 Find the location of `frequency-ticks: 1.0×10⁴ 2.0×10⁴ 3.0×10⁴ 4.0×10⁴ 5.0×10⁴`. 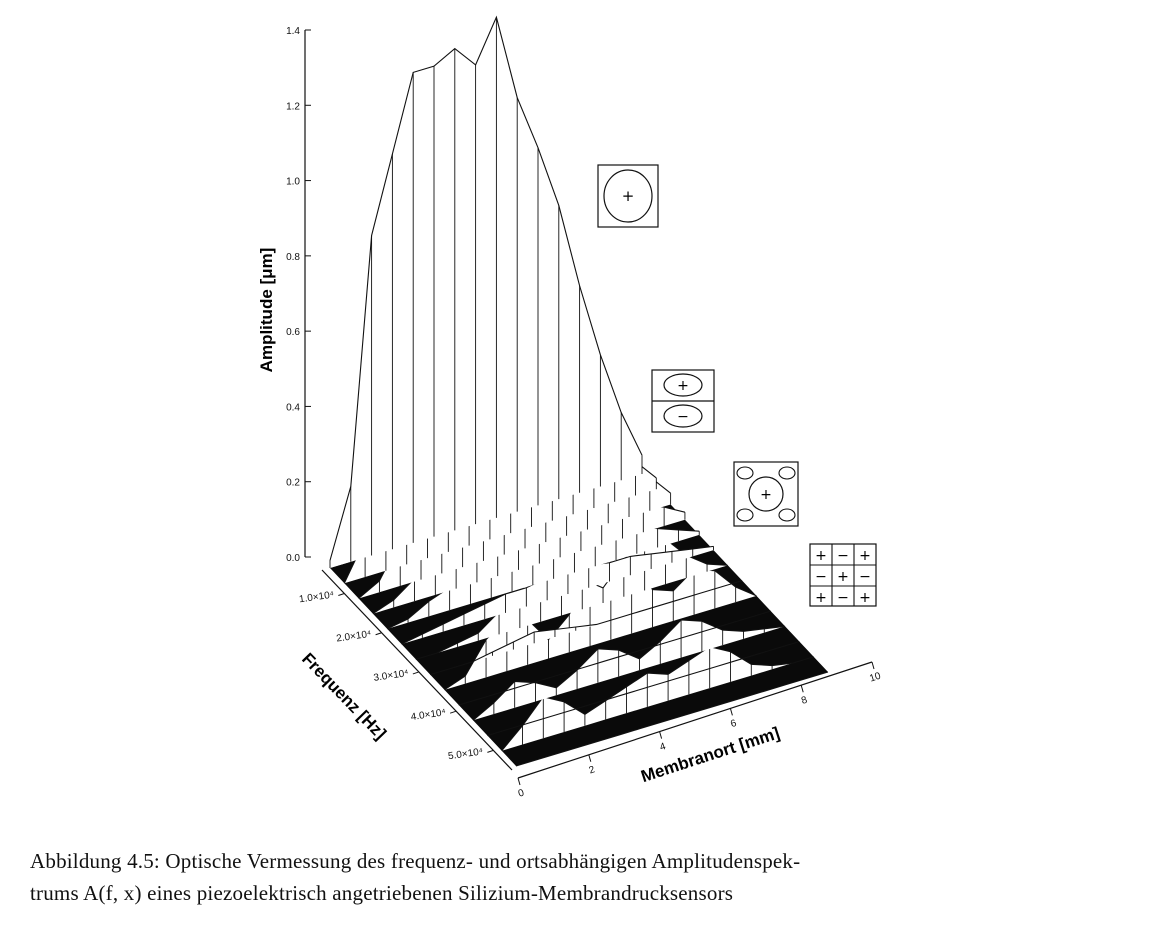

frequency-ticks: 1.0×10⁴ 2.0×10⁴ 3.0×10⁴ 4.0×10⁴ 5.0×10⁴ is located at coordinates (396, 676).